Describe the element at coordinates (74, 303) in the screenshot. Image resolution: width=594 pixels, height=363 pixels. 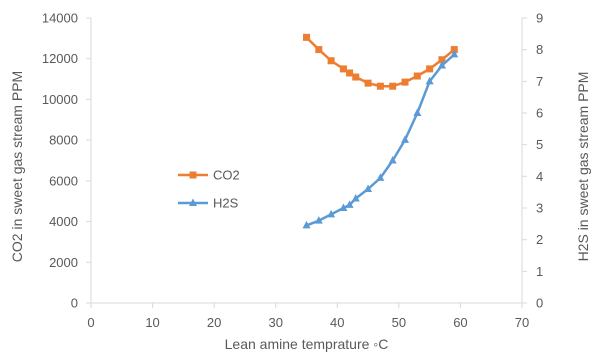
I see `y-left-tick-label: 0` at that location.